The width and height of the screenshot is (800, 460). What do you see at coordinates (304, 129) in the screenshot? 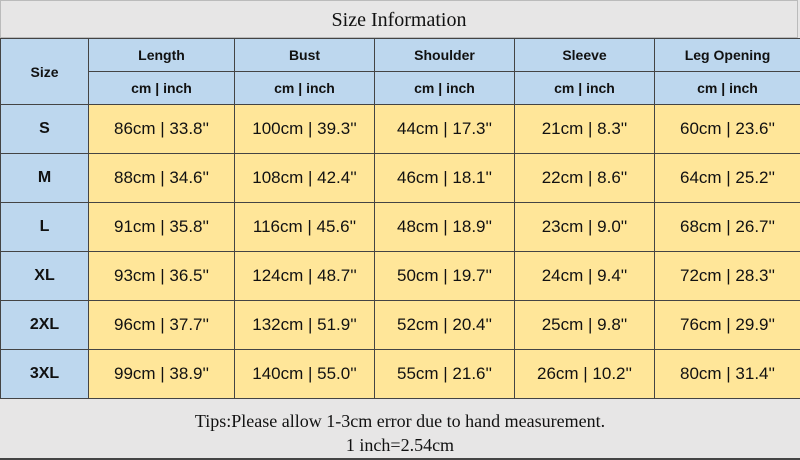
I see `measurement-cell: 100cm | 39.3''` at bounding box center [304, 129].